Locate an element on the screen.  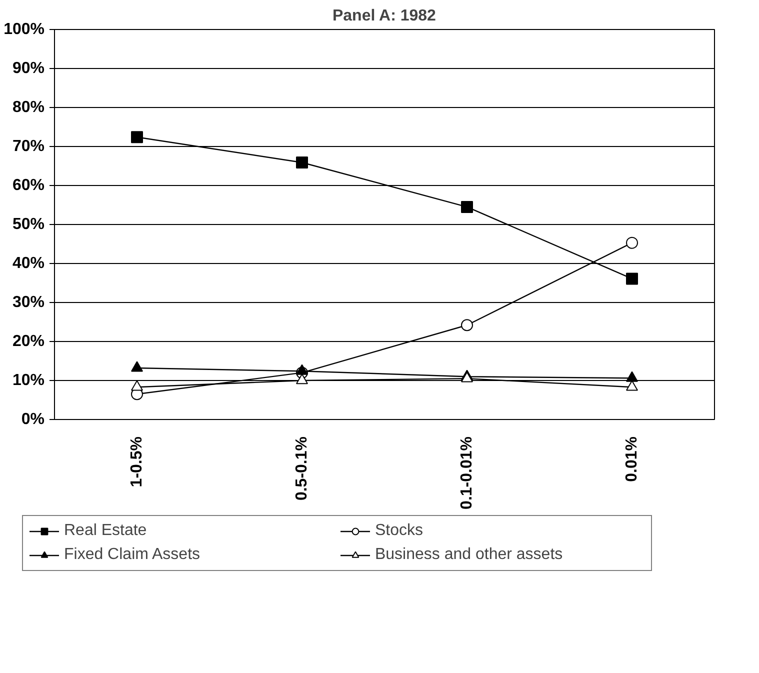
legend-label: Real Estate is located at coordinates (106, 531).